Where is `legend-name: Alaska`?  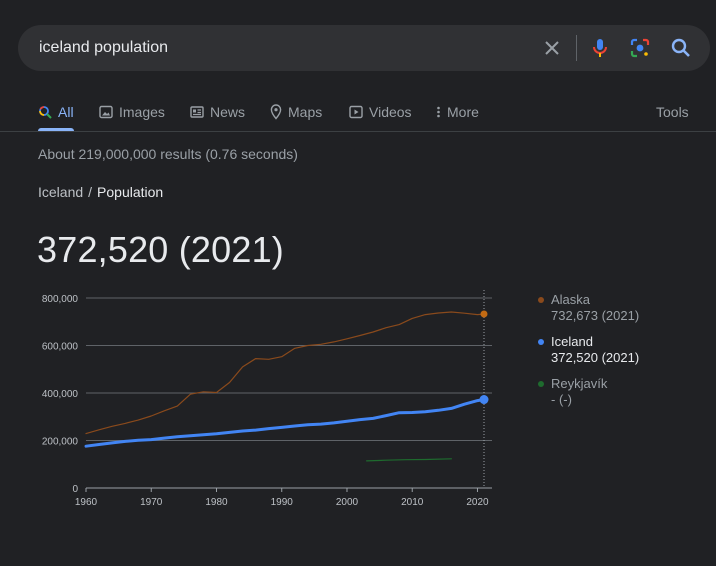
legend-name: Alaska is located at coordinates (571, 299).